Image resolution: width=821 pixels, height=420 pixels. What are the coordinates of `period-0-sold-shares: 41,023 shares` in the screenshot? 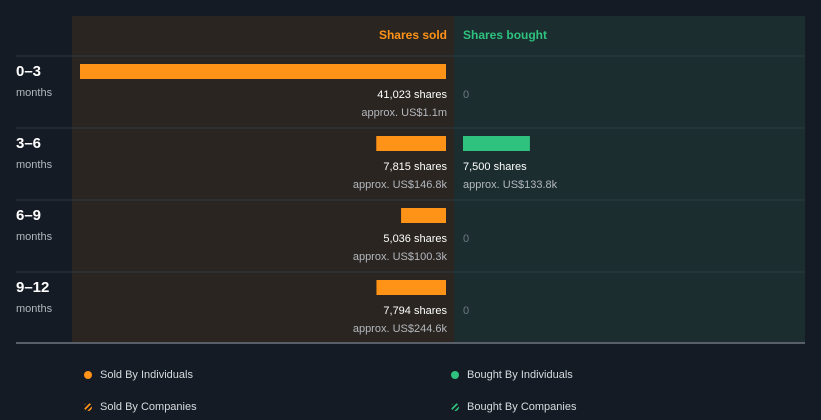 It's located at (412, 95).